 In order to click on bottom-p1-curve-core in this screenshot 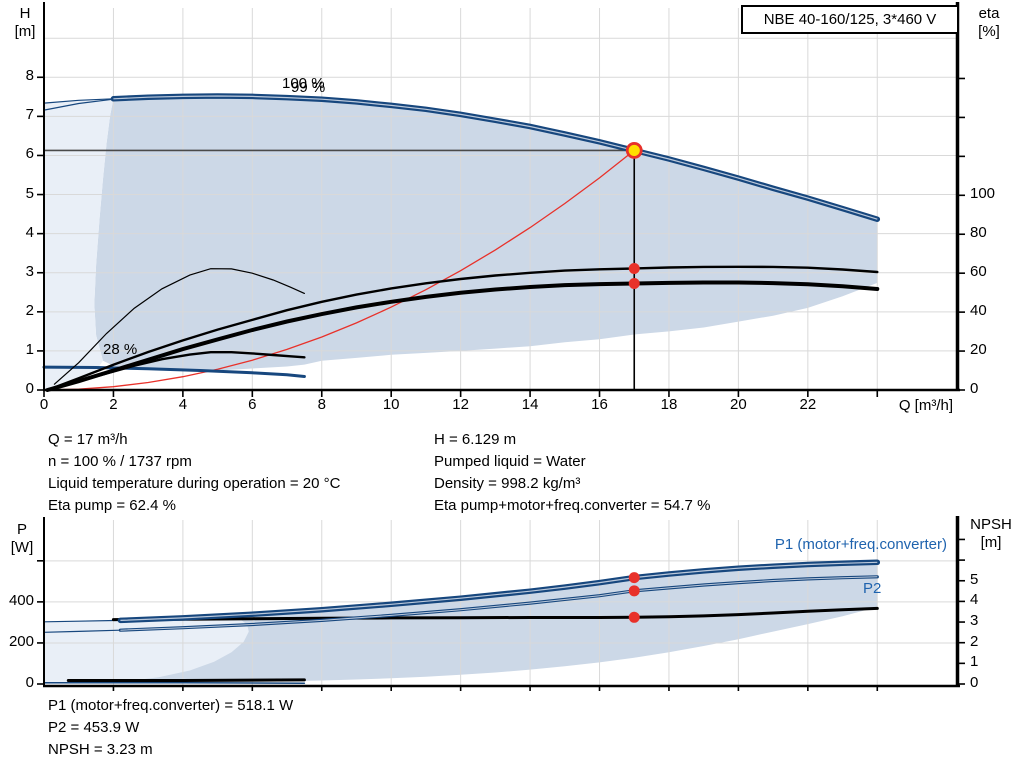, I will do `click(499, 591)`.